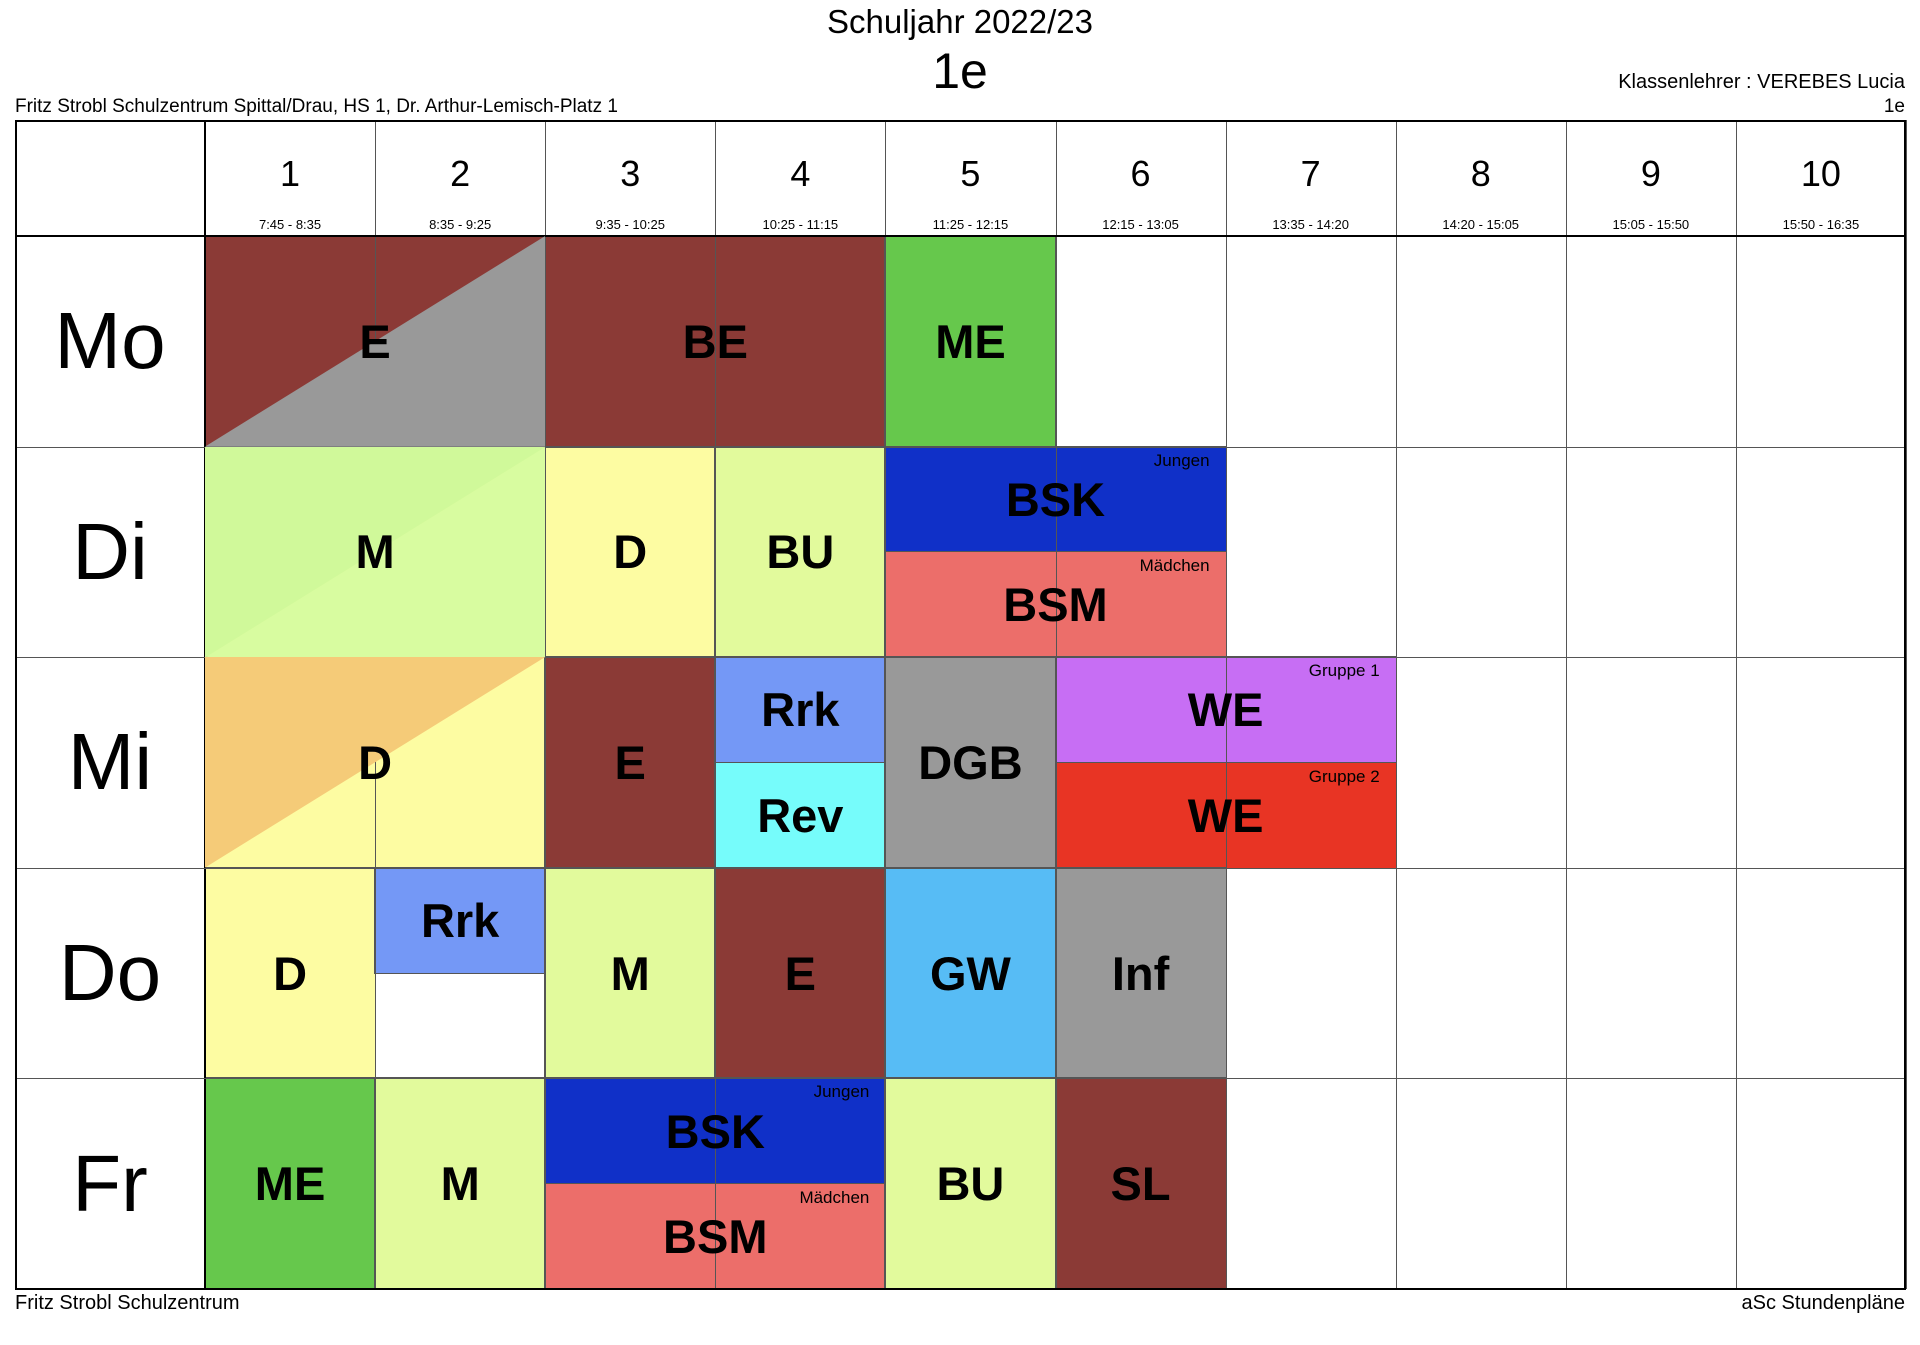  What do you see at coordinates (970, 762) in the screenshot?
I see `subject-label: DGB` at bounding box center [970, 762].